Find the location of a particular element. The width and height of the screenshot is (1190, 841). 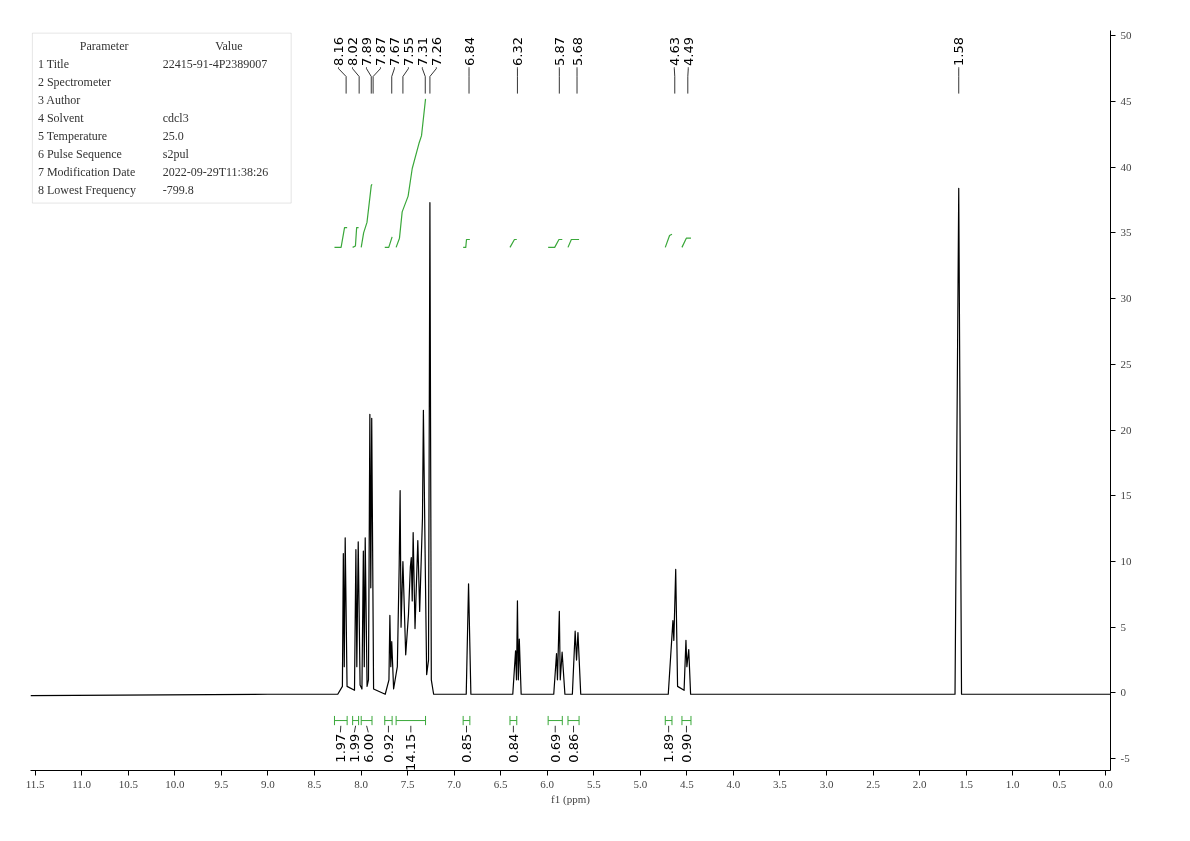

annotation: 0.86 is located at coordinates (574, 748).